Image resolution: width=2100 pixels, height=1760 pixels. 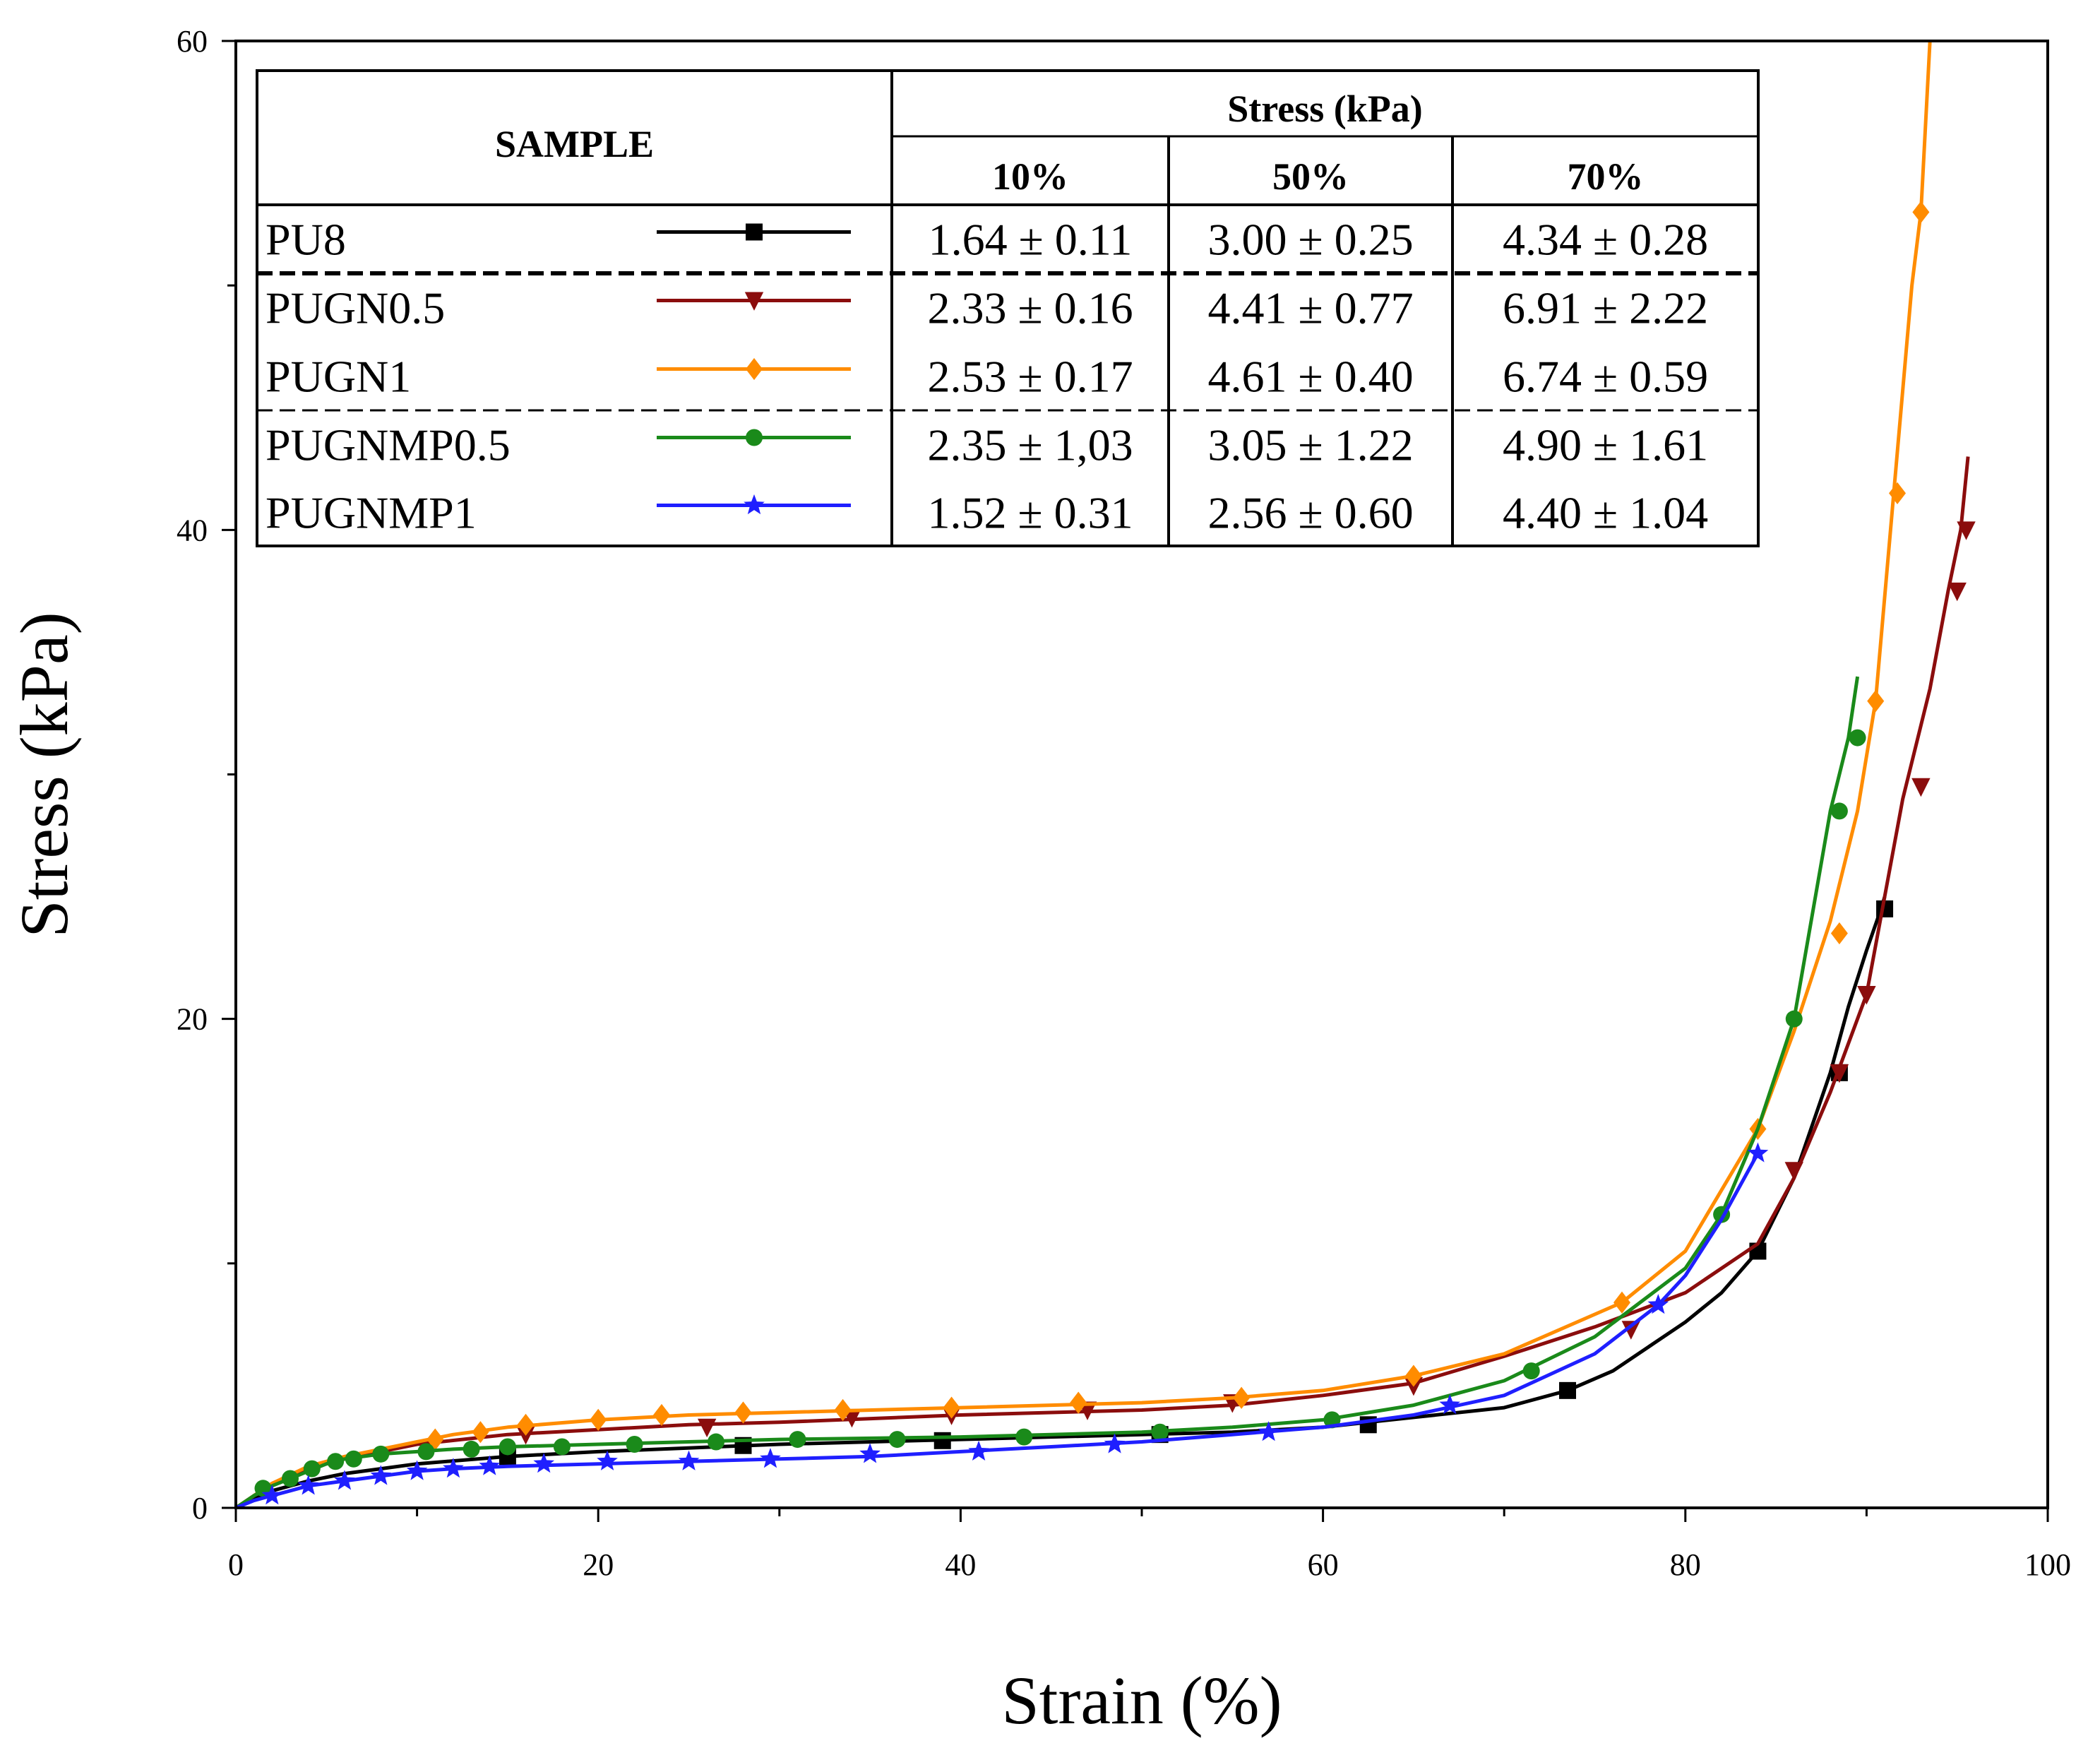 I want to click on series-line-pugnmp1, so click(x=998, y=1330).